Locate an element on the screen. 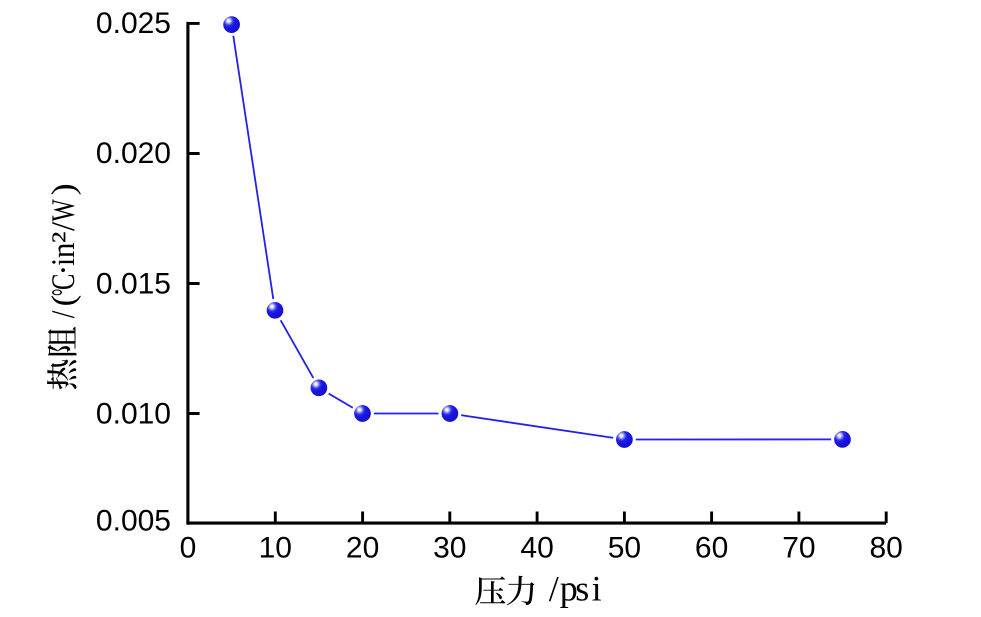 Image resolution: width=981 pixels, height=617 pixels. svg-text: 70 is located at coordinates (798, 548).